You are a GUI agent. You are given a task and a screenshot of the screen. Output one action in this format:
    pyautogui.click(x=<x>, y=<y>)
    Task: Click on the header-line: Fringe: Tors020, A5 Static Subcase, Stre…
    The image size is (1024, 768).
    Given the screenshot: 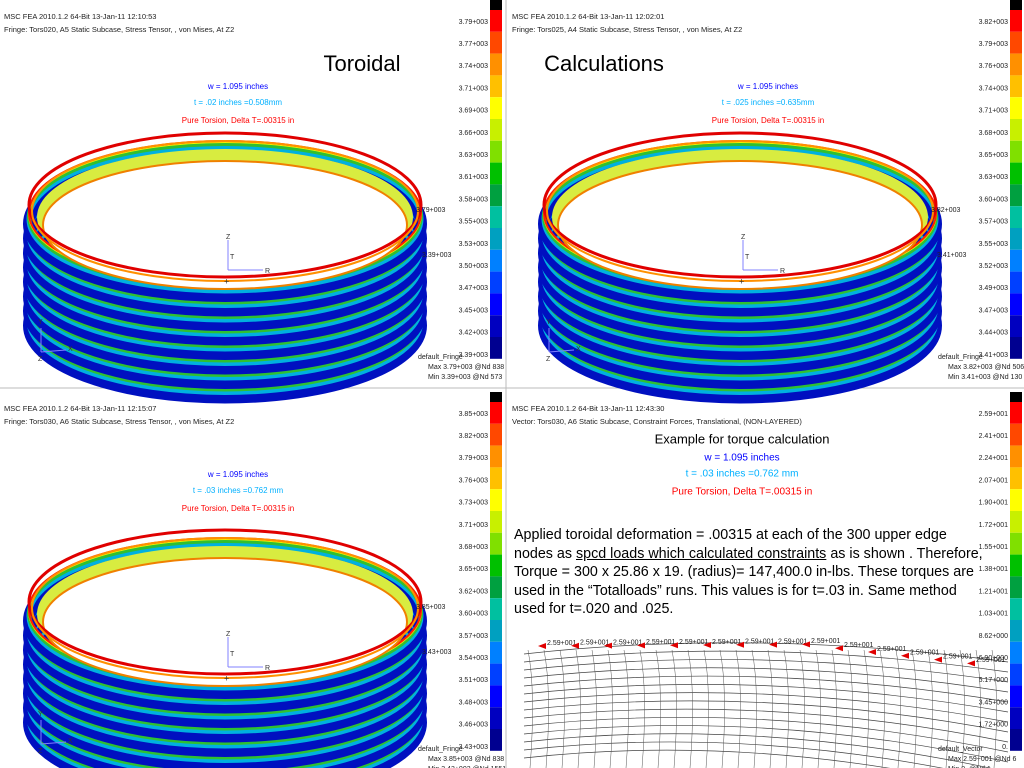 What is the action you would take?
    pyautogui.click(x=119, y=29)
    